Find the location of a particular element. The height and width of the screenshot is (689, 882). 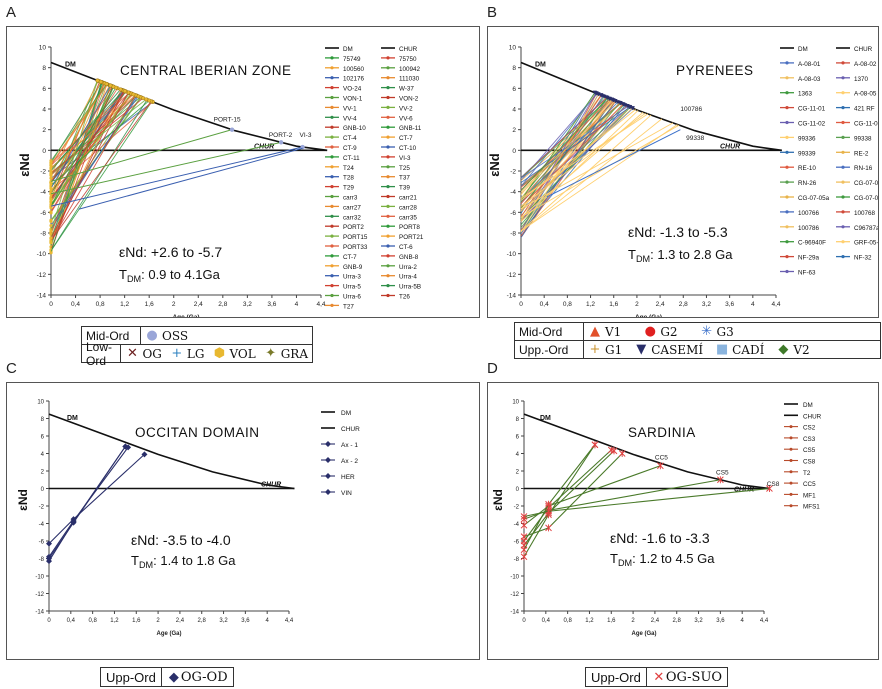

legend-entry: VON-2 is located at coordinates (409, 99).